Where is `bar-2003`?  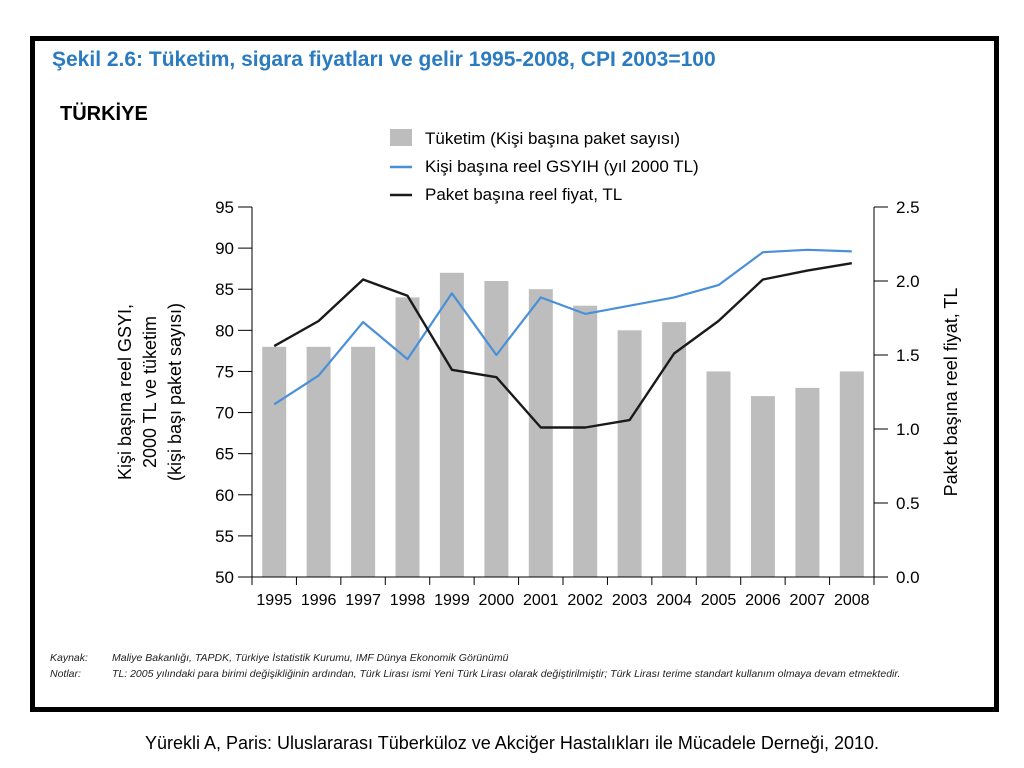
bar-2003 is located at coordinates (629, 453).